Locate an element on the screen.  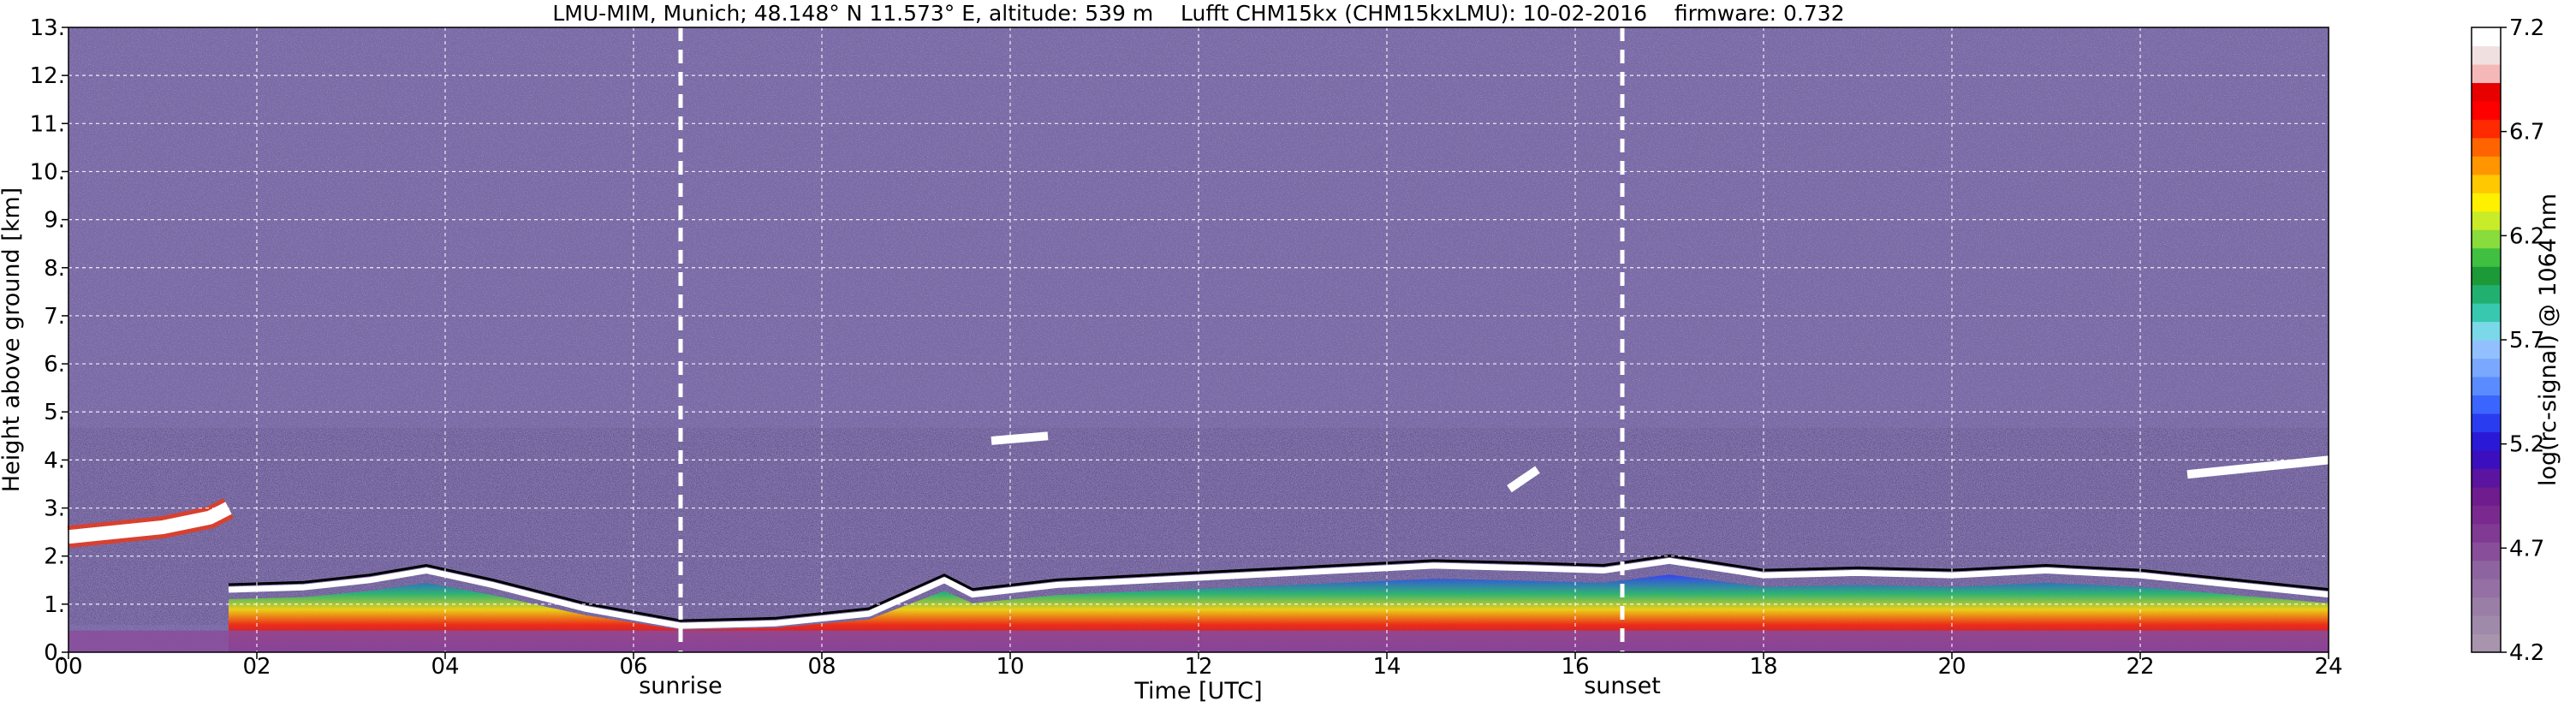
colorbar: 4.2 4.7 5.2 5.7 6.2 6.7 7.2 is located at coordinates (2507, 340).